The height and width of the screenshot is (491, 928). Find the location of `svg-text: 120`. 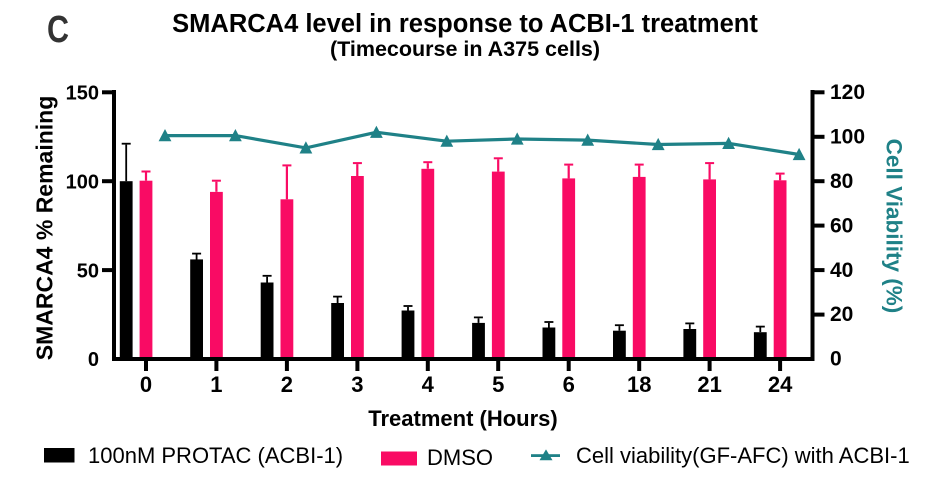

svg-text: 120 is located at coordinates (847, 92).